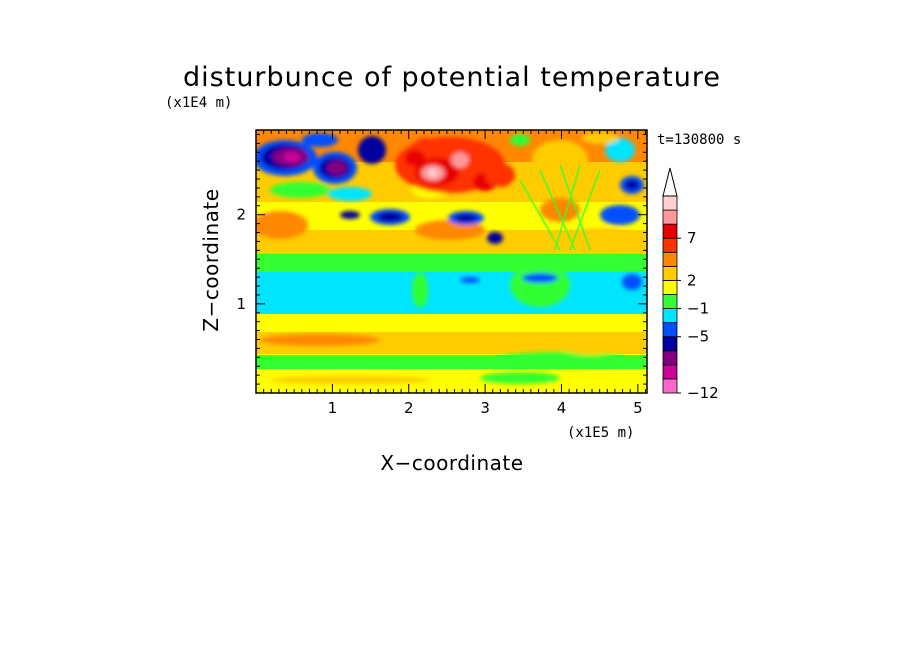  What do you see at coordinates (211, 259) in the screenshot?
I see `y-axis-title: Z−coordinate` at bounding box center [211, 259].